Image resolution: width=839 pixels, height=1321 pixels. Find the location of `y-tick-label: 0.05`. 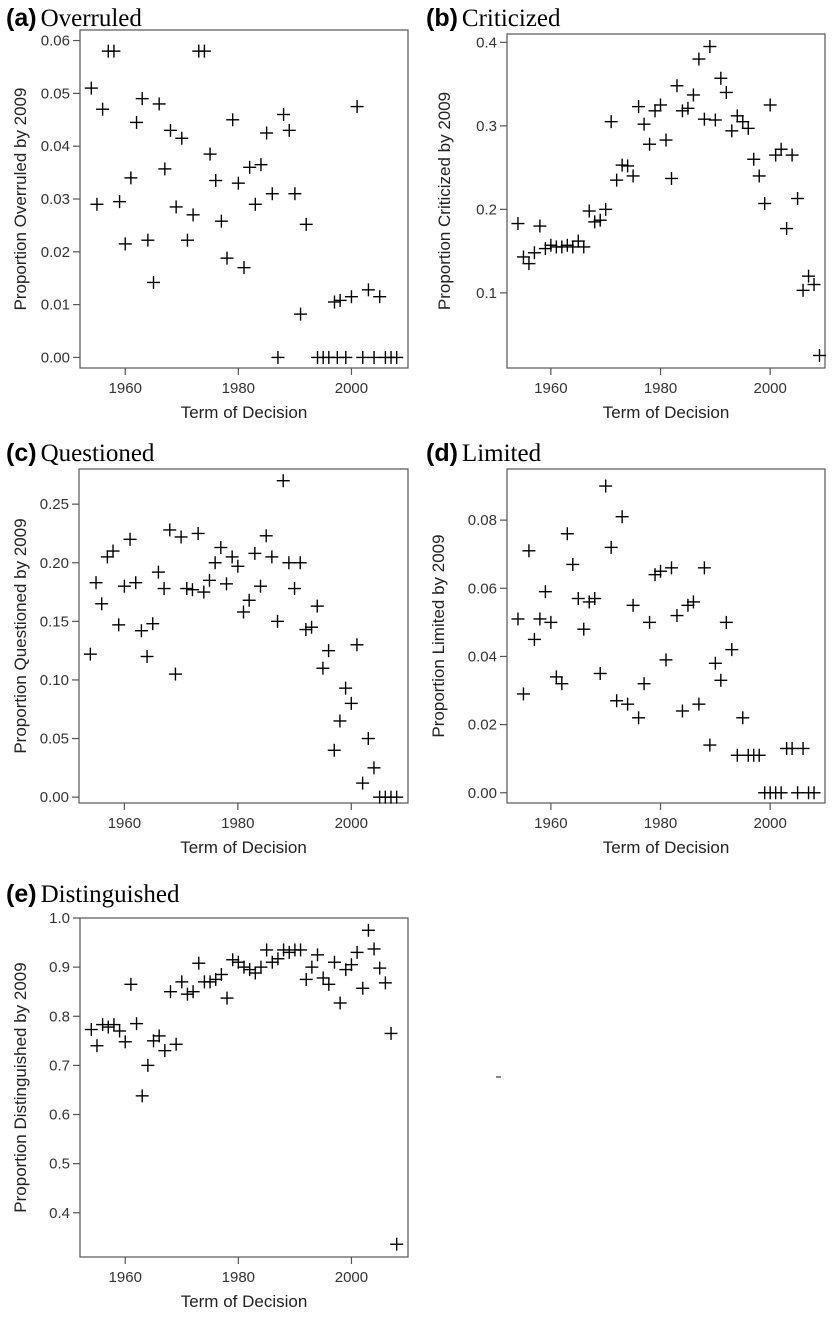

y-tick-label: 0.05 is located at coordinates (55, 93).